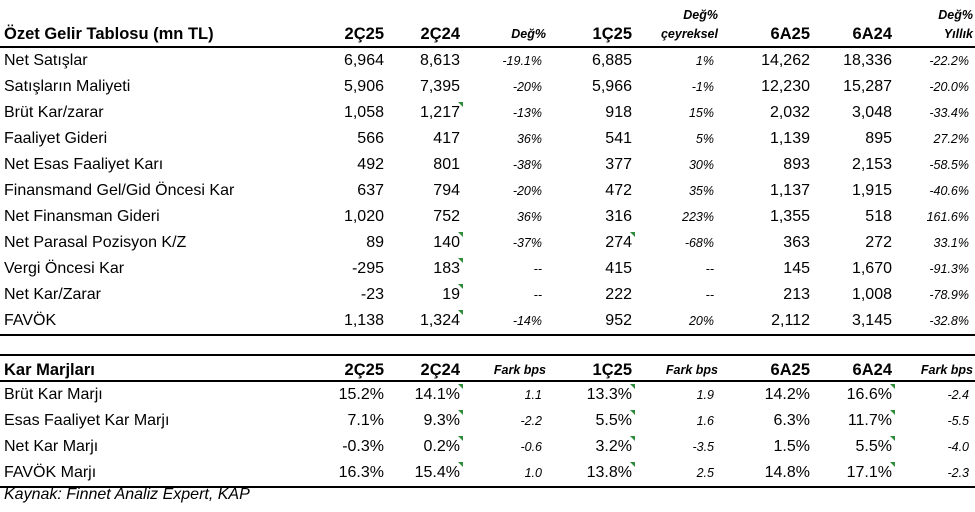  What do you see at coordinates (871, 190) in the screenshot?
I see `cell: 1,915` at bounding box center [871, 190].